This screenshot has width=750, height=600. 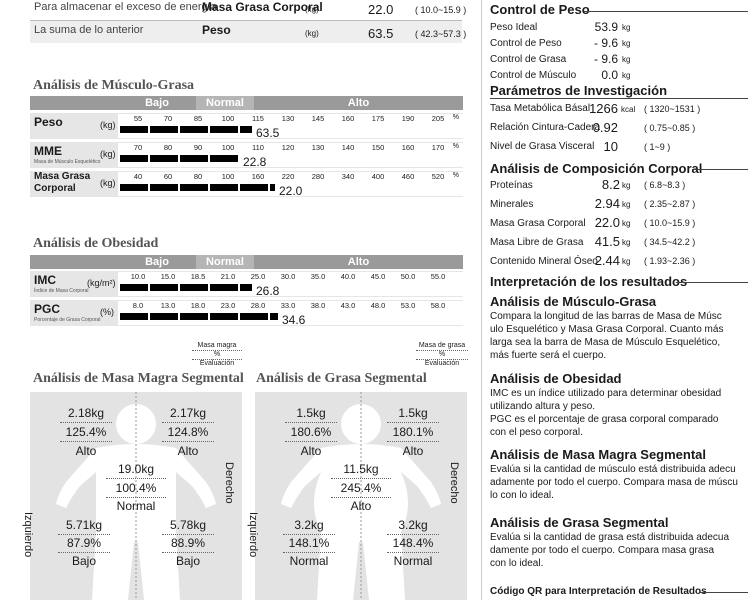 What do you see at coordinates (318, 305) in the screenshot?
I see `scale-tick: 38.0` at bounding box center [318, 305].